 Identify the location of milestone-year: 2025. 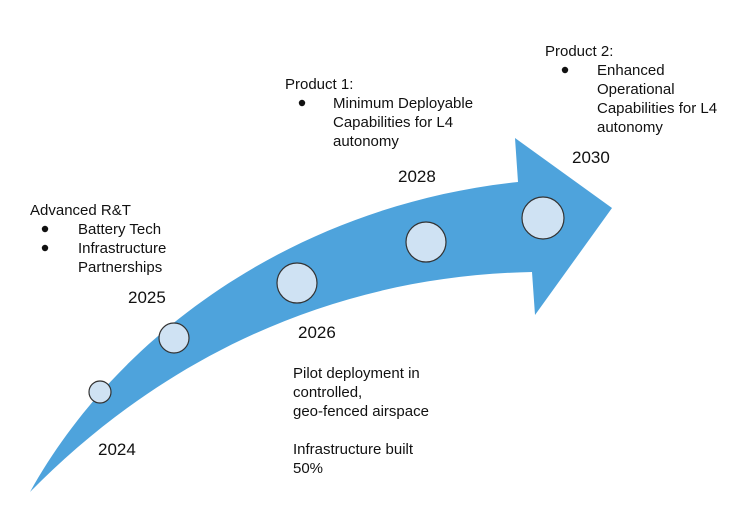
(147, 297).